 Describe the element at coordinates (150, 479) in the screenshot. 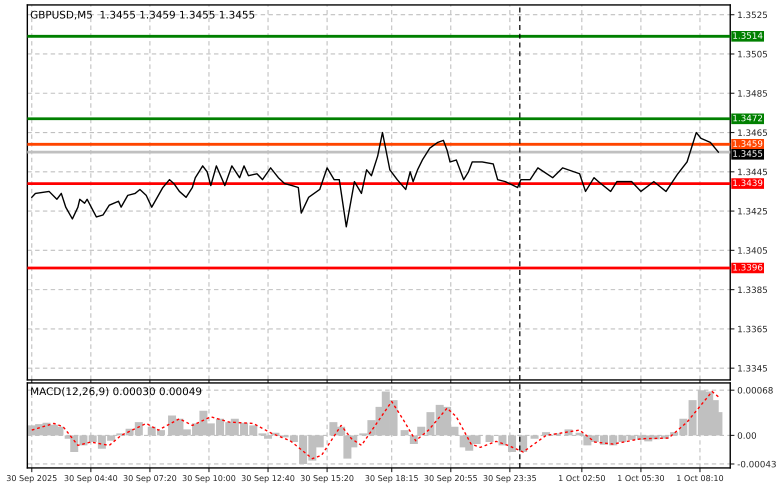

I see `x-tick-label: 30 Sep 07:20` at that location.